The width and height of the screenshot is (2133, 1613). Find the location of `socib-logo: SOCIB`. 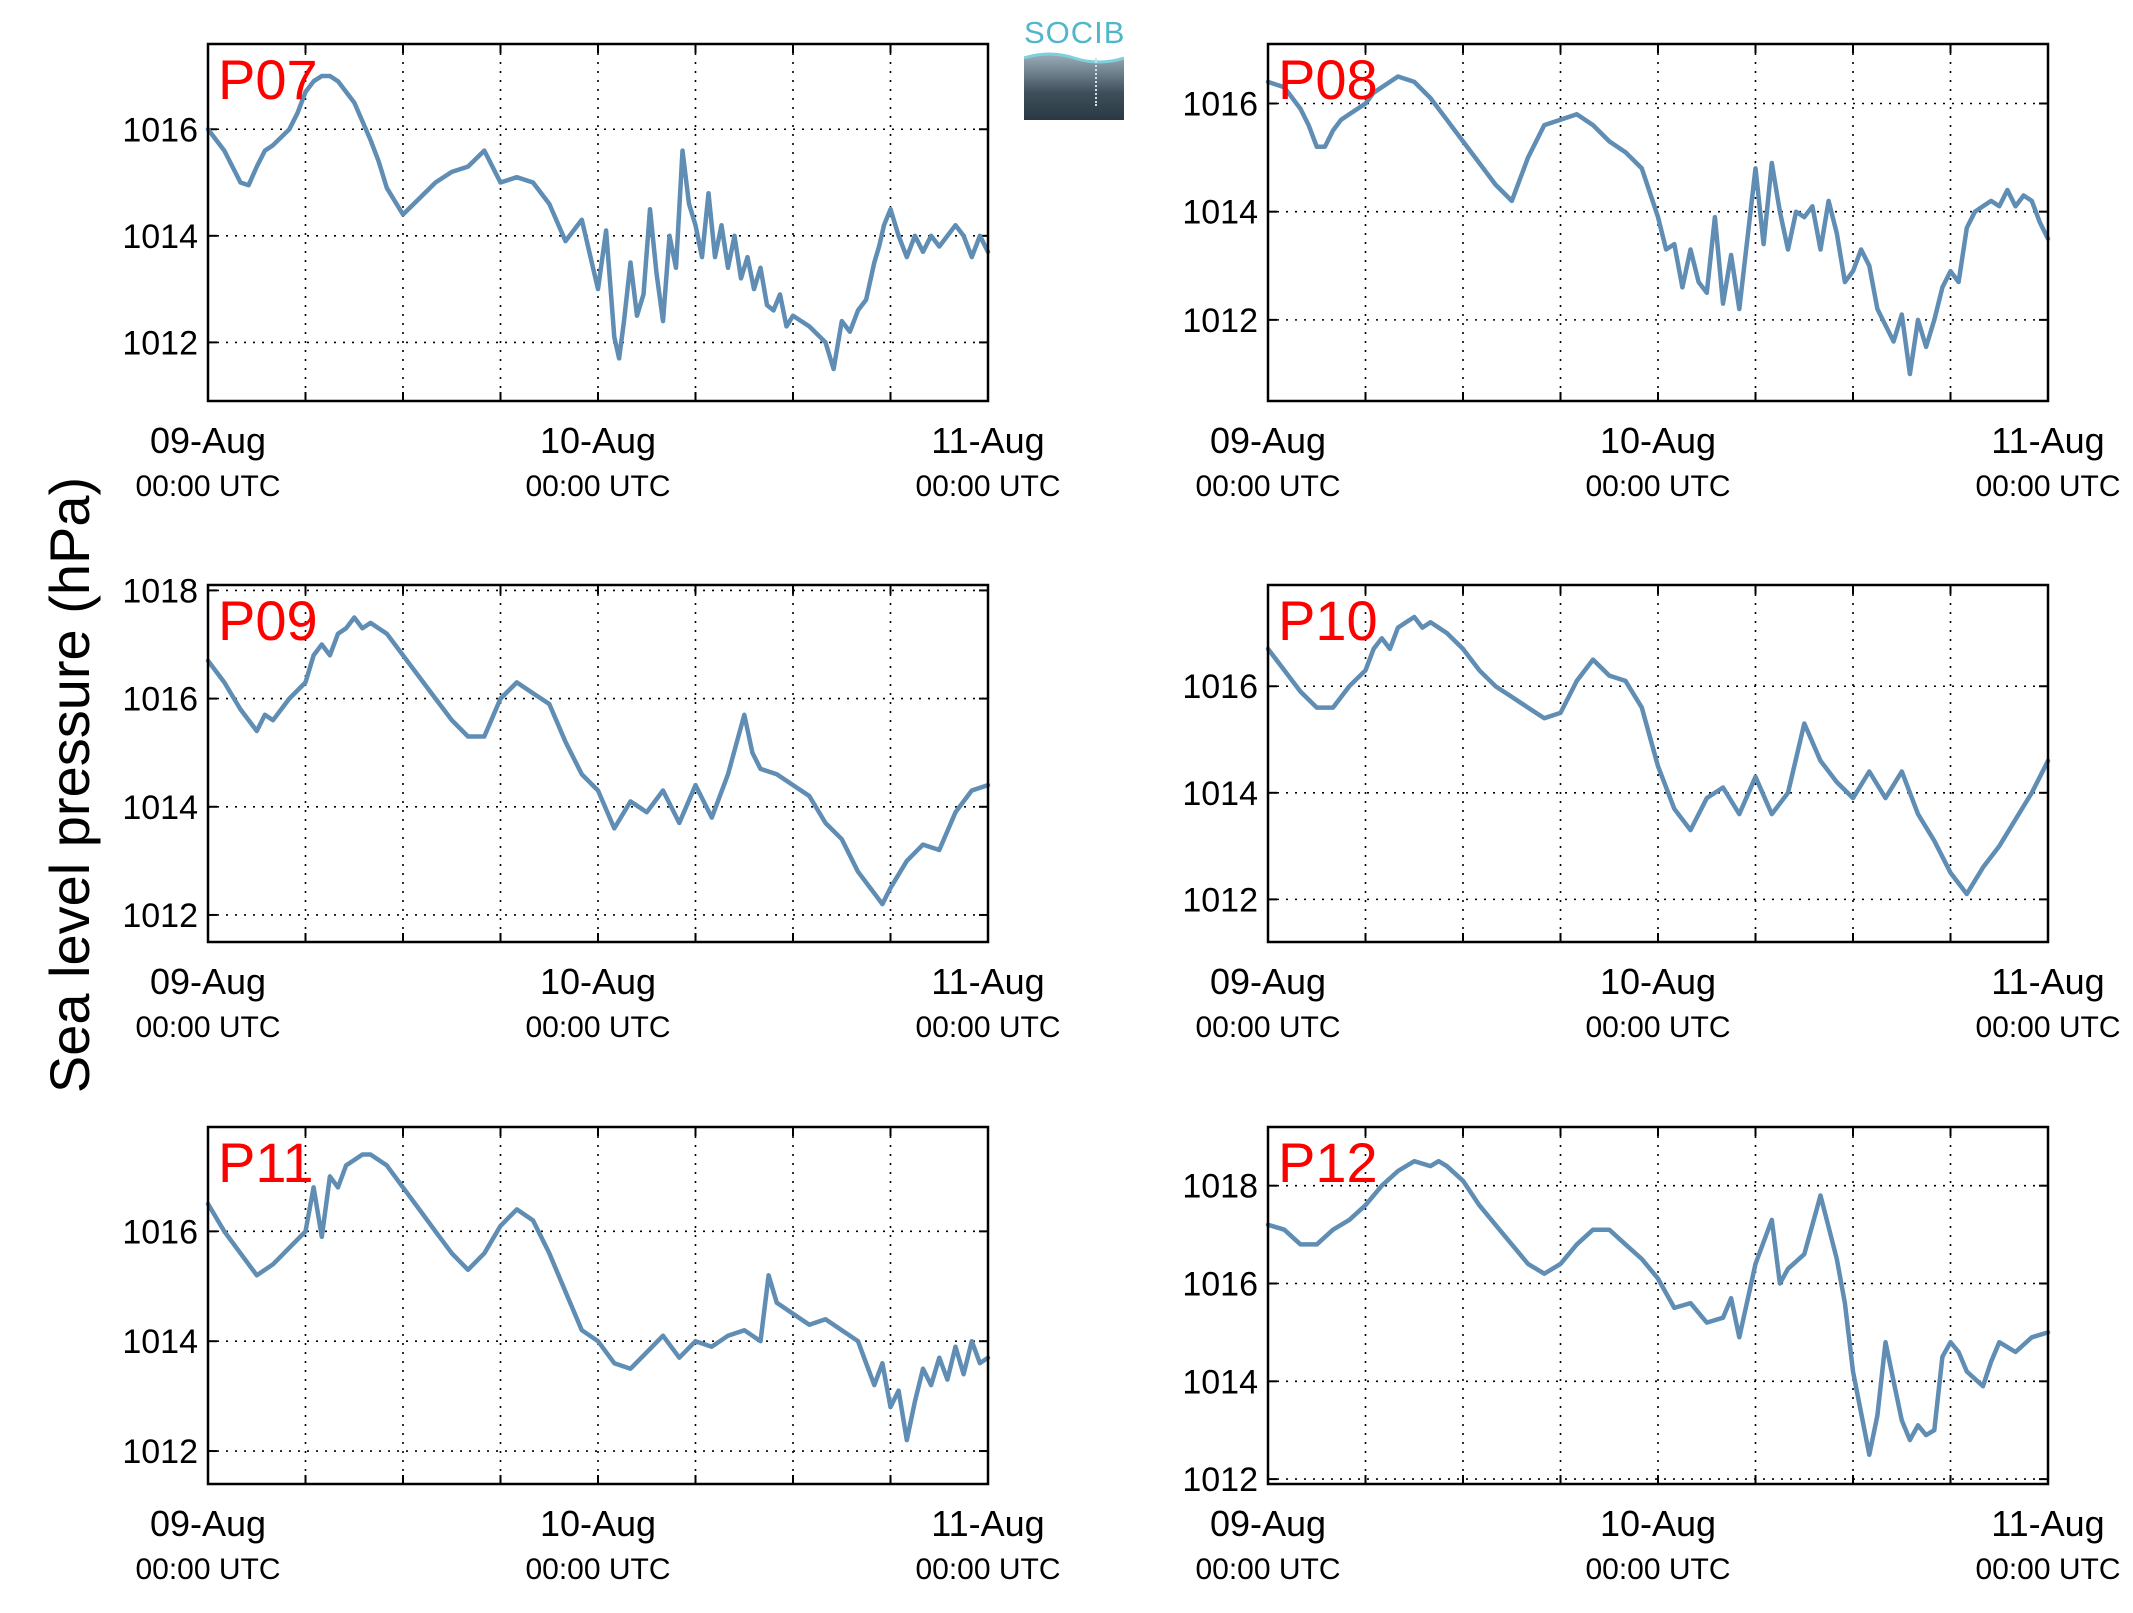

socib-logo: SOCIB is located at coordinates (1074, 67).